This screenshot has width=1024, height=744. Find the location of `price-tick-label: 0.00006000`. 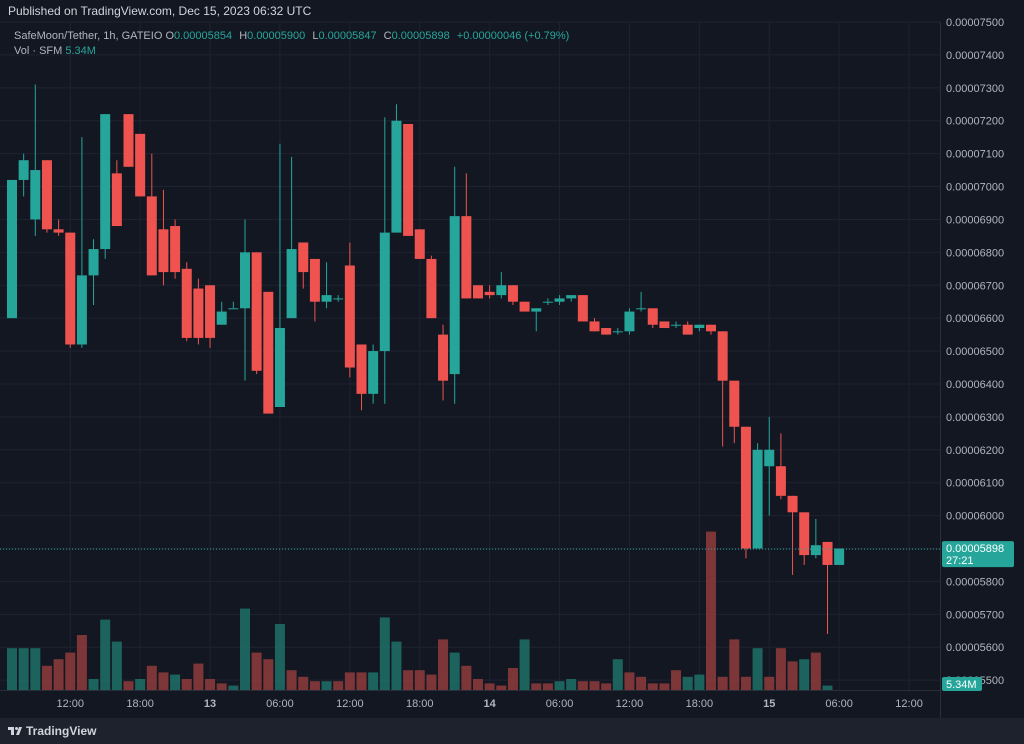

price-tick-label: 0.00006000 is located at coordinates (975, 517).